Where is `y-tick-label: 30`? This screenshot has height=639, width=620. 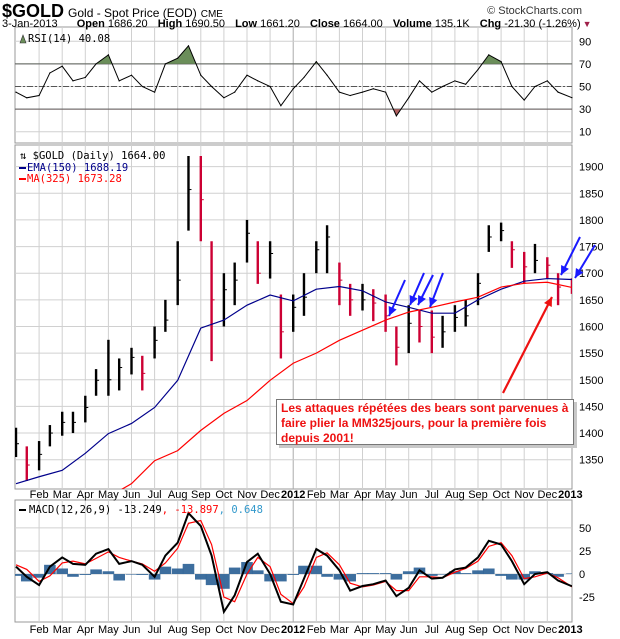
y-tick-label: 30 is located at coordinates (585, 110).